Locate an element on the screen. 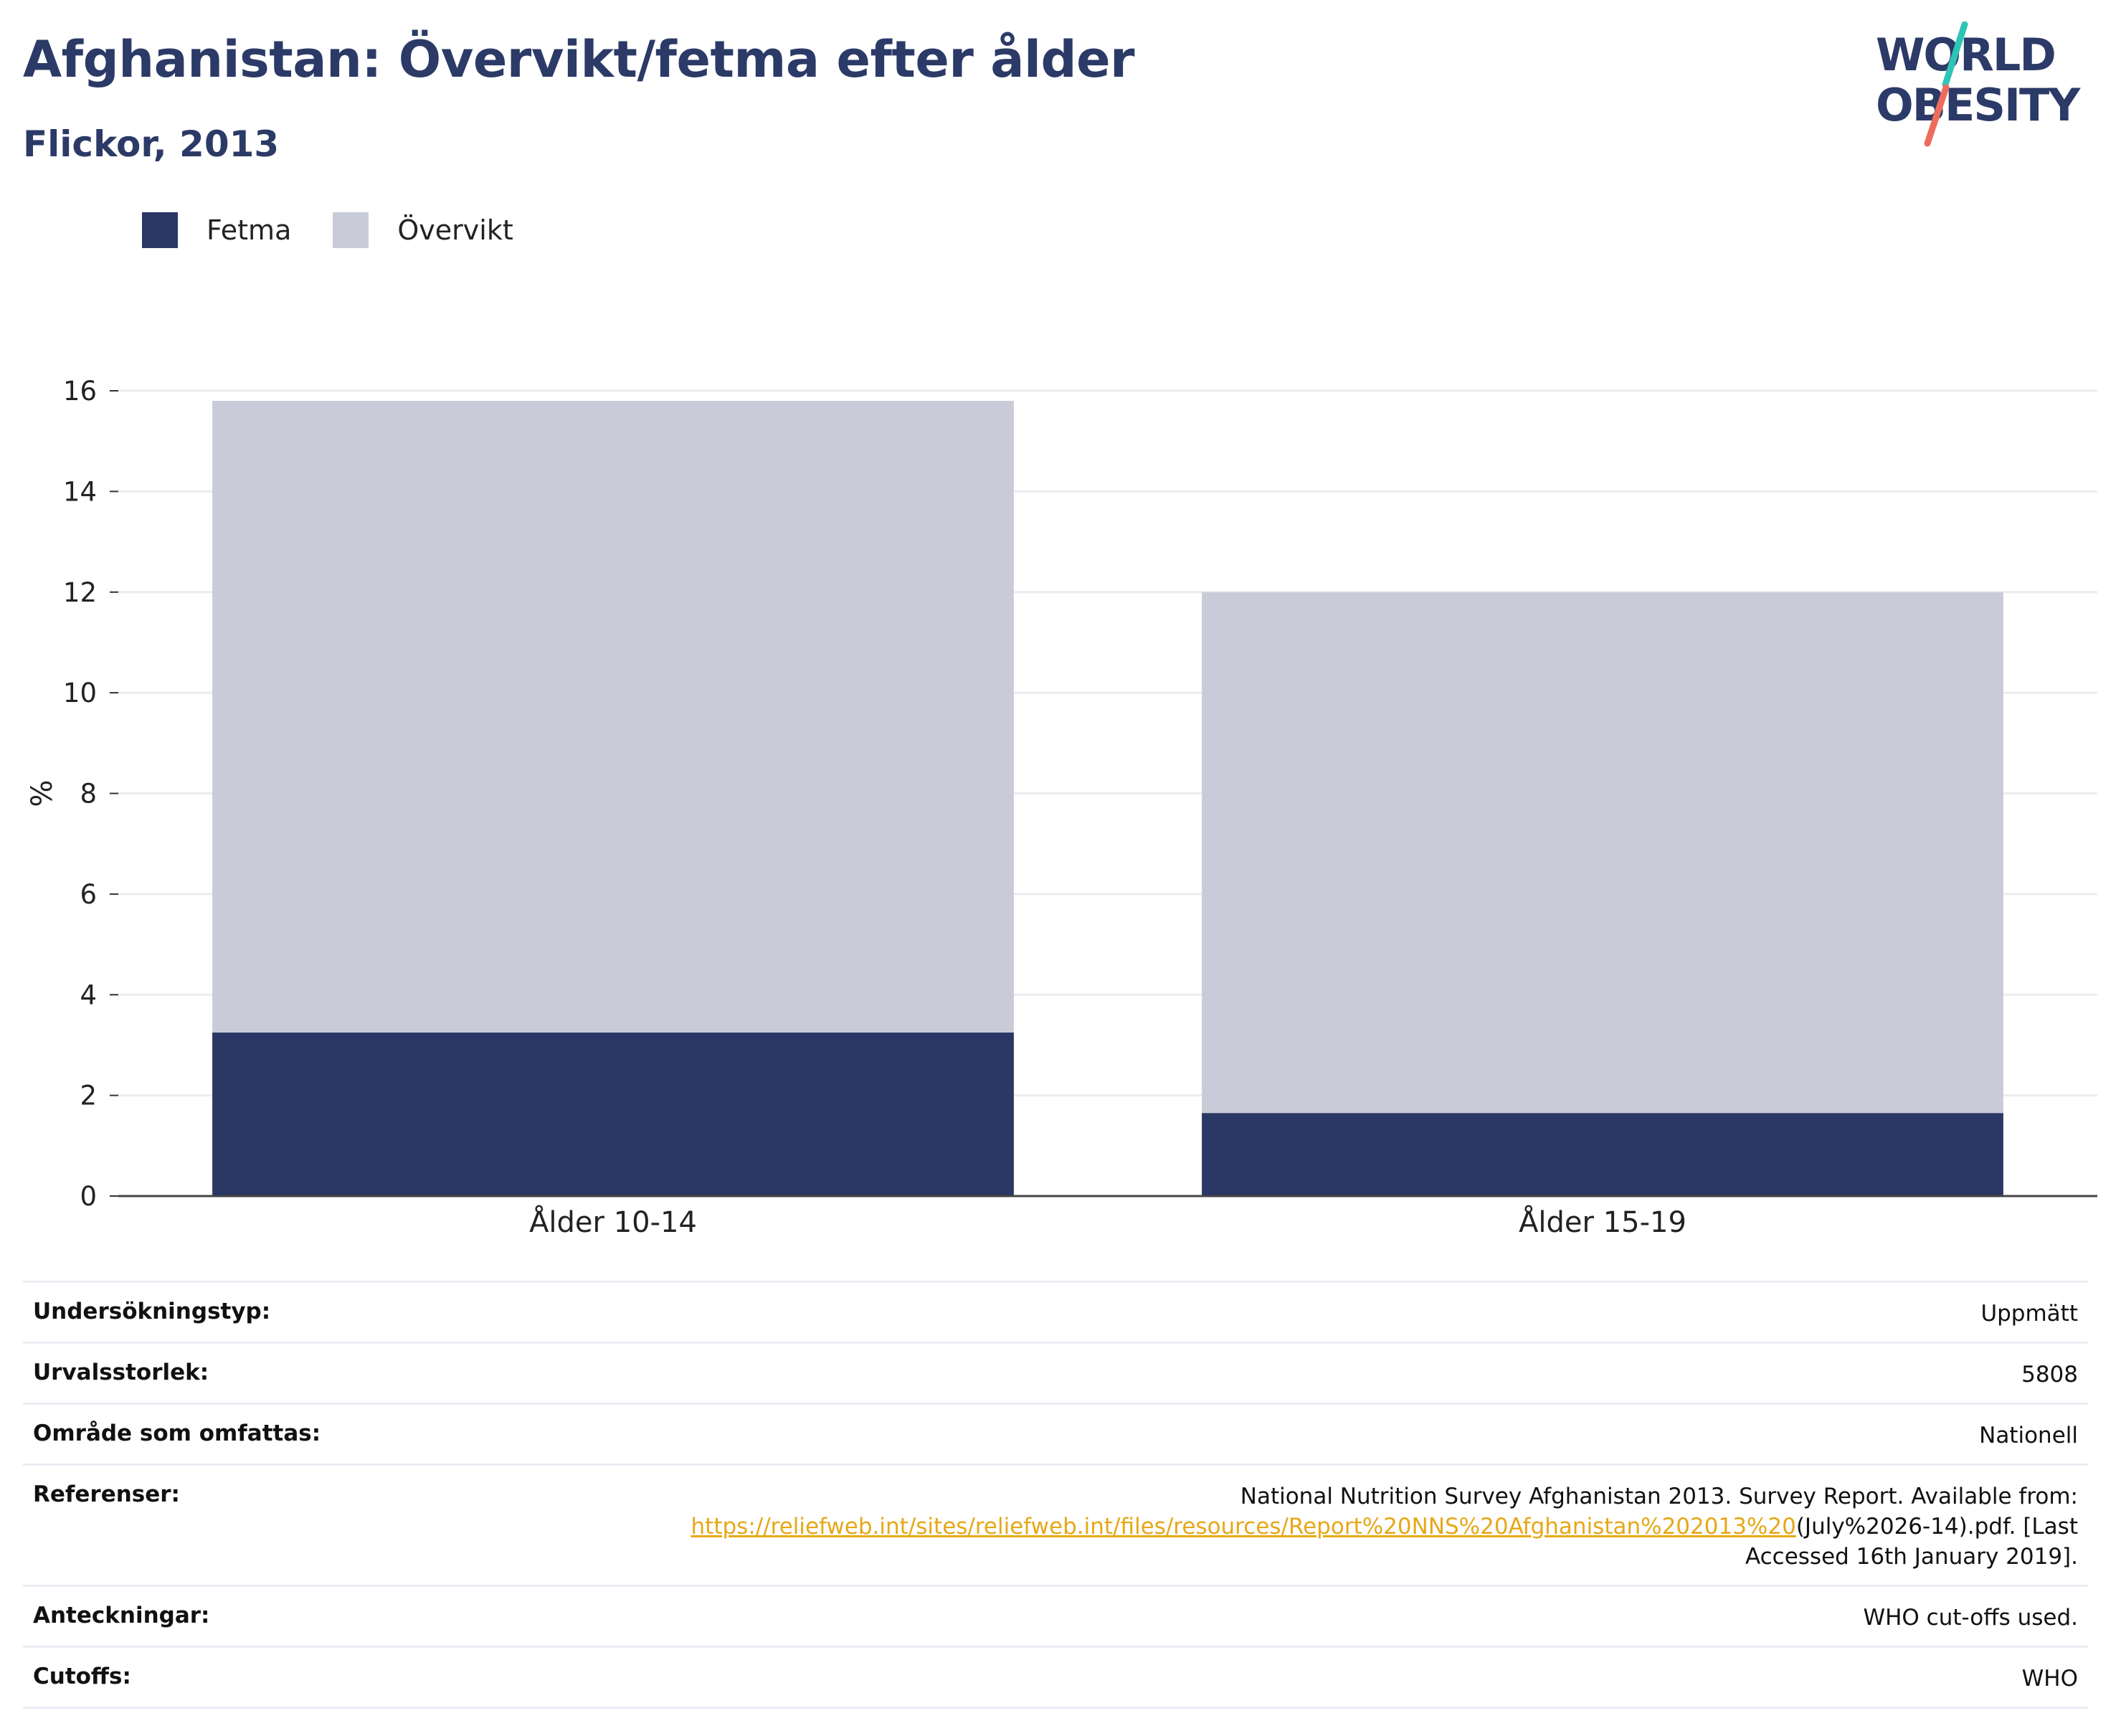 The width and height of the screenshot is (2121, 1736). info-label: Cutoffs: is located at coordinates (284, 1678).